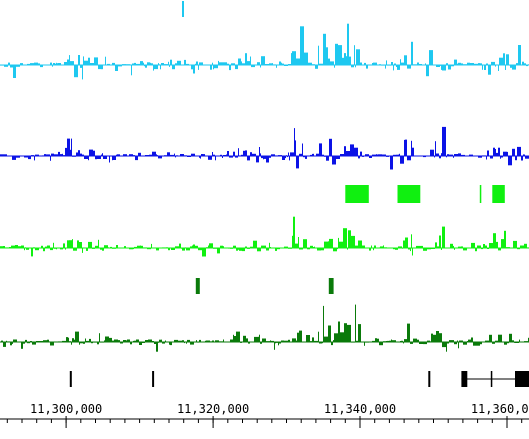 The height and width of the screenshot is (439, 529). What do you see at coordinates (198, 286) in the screenshot?
I see `darkgreen-segment` at bounding box center [198, 286].